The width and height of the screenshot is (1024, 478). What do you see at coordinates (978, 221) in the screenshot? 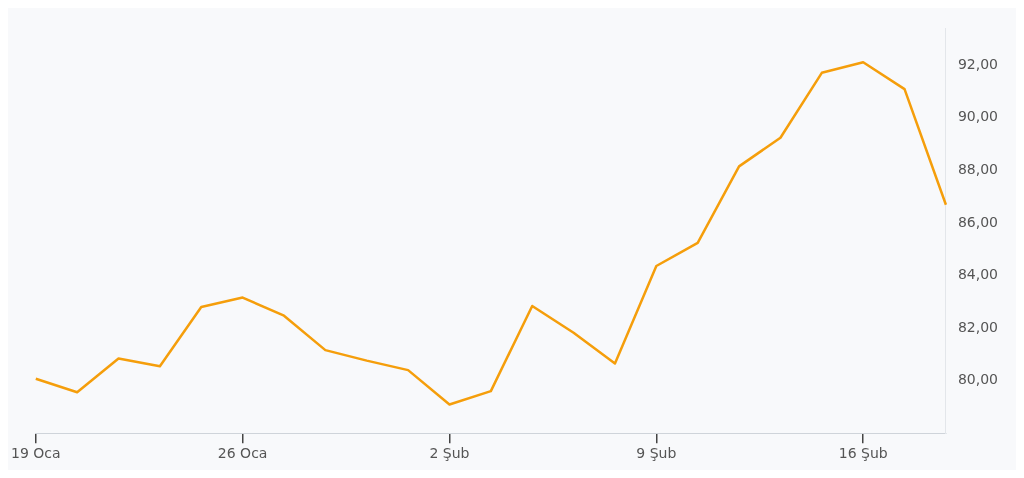
I see `y-tick-label: 86,00` at bounding box center [978, 221].